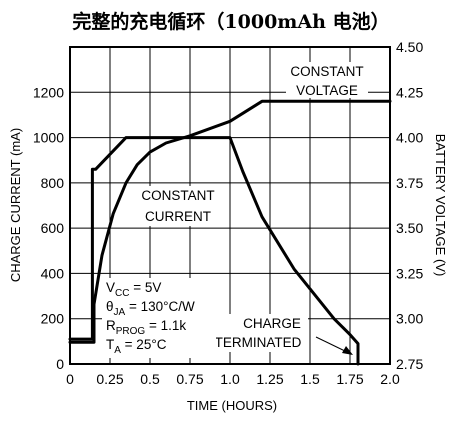  What do you see at coordinates (269, 379) in the screenshot?
I see `x-tick-label: 1.25` at bounding box center [269, 379].